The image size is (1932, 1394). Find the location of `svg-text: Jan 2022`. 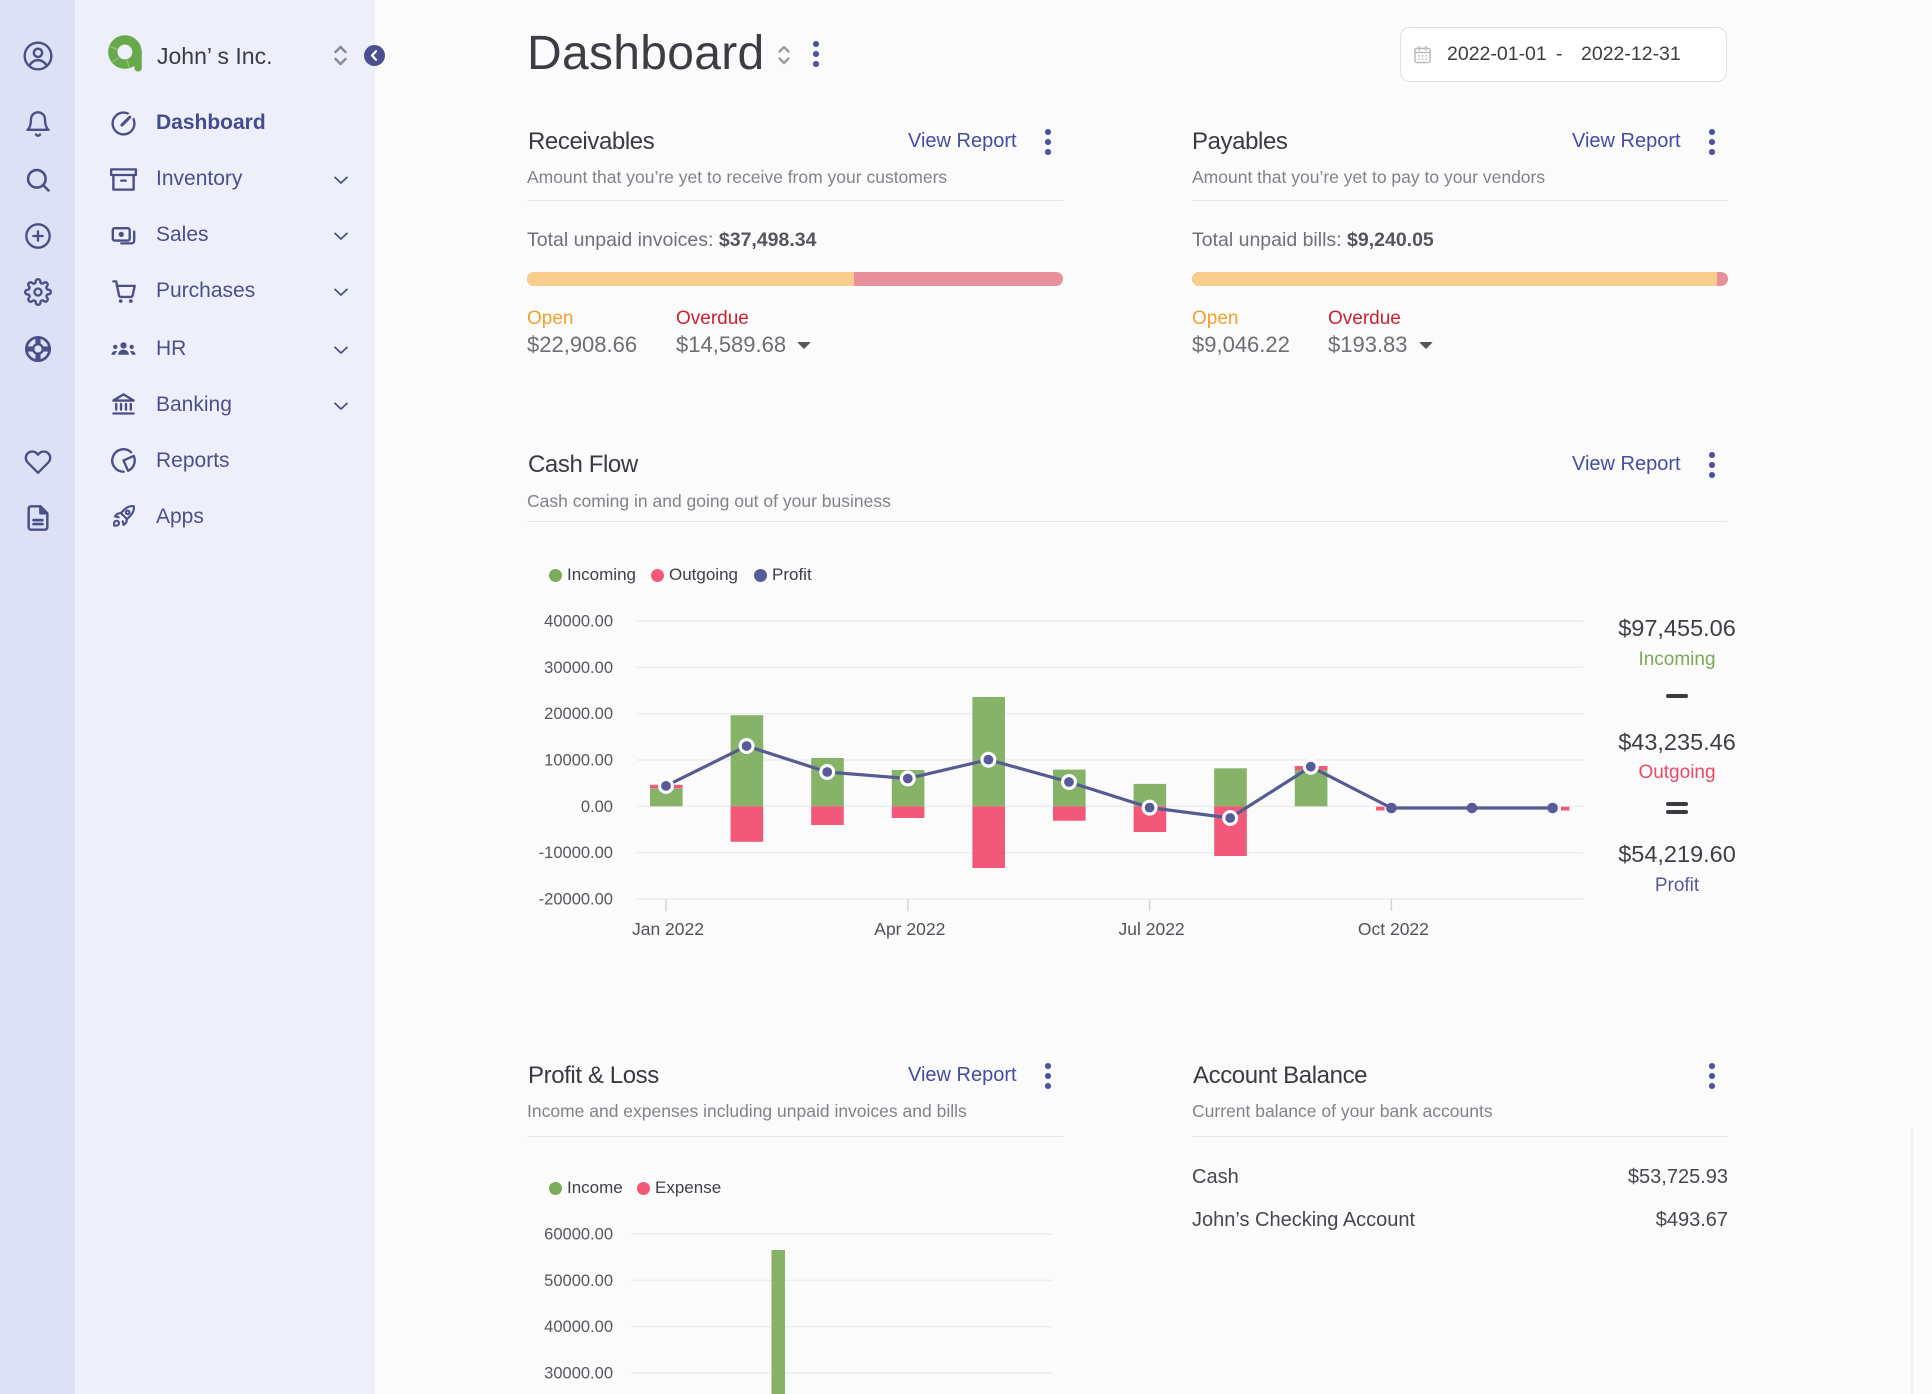

svg-text: Jan 2022 is located at coordinates (668, 929).